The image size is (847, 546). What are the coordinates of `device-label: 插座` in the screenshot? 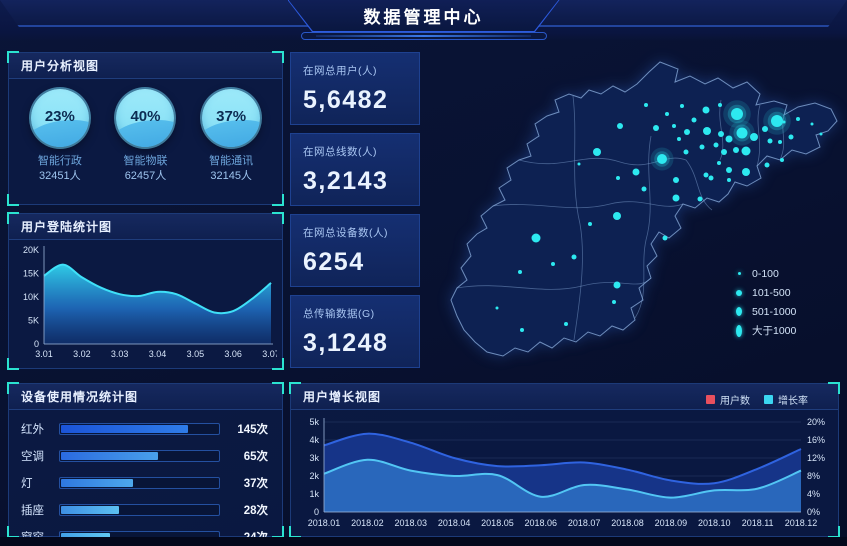 It's located at (32, 511).